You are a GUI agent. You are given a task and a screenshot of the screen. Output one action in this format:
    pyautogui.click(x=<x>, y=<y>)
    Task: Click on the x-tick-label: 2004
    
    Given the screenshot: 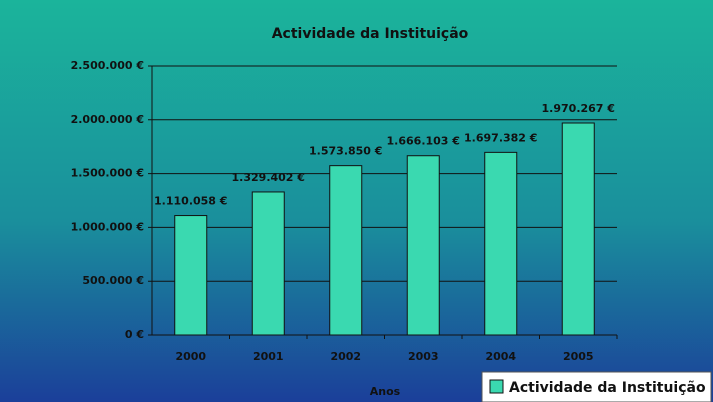 What is the action you would take?
    pyautogui.click(x=500, y=356)
    